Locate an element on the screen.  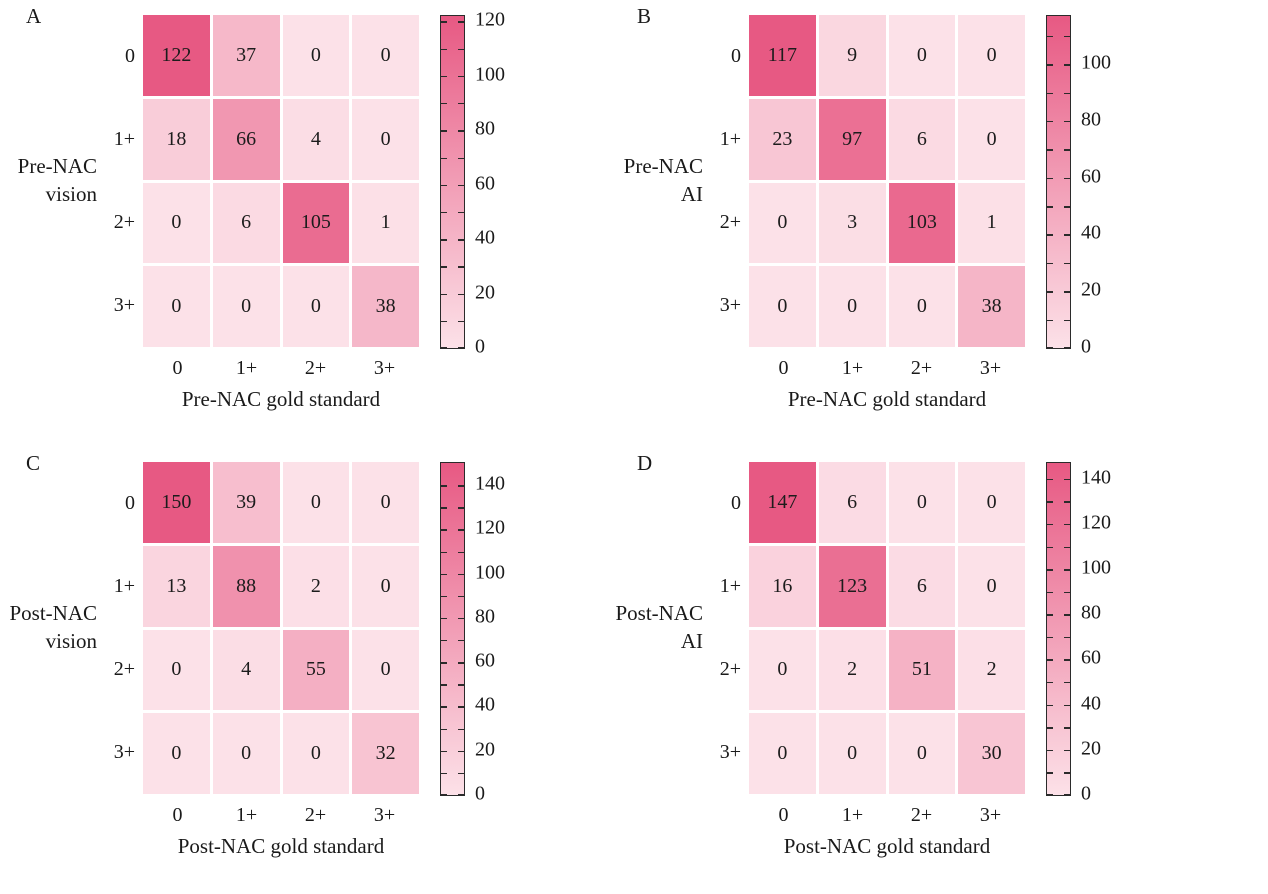
colorbar is located at coordinates (1058, 629).